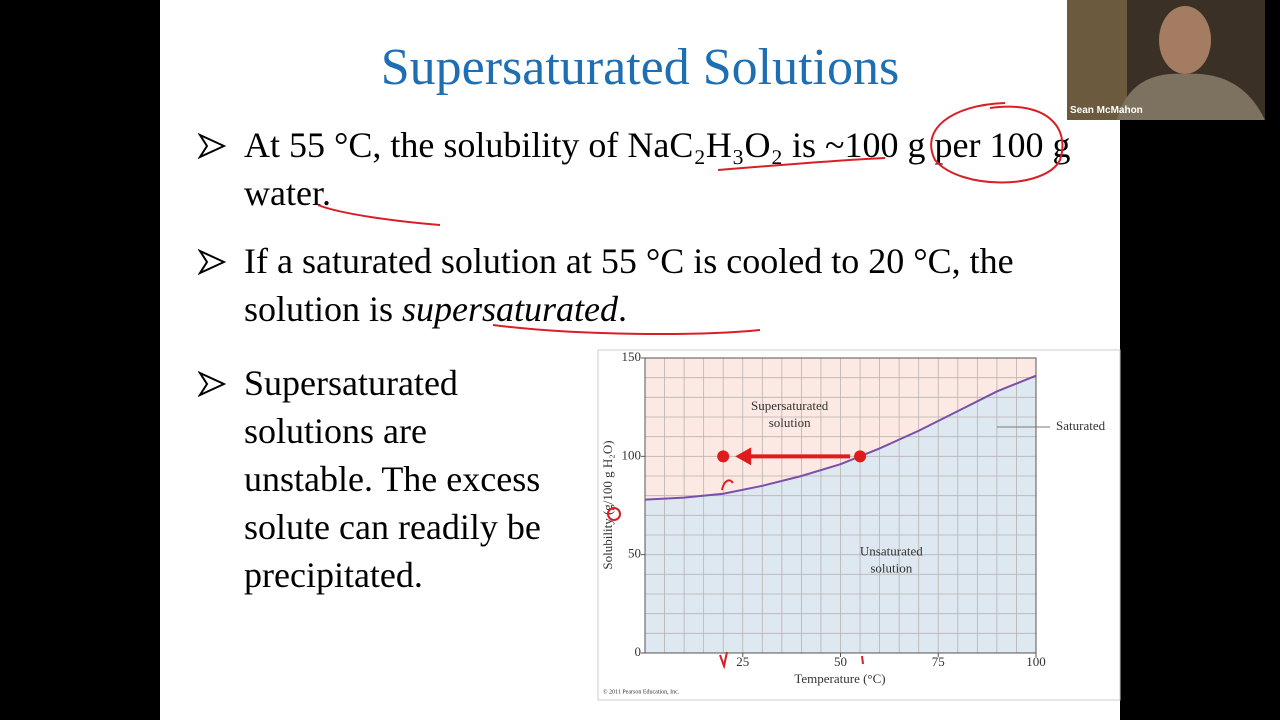 The height and width of the screenshot is (720, 1280). What do you see at coordinates (742, 661) in the screenshot?
I see `x-tick-label: 25` at bounding box center [742, 661].